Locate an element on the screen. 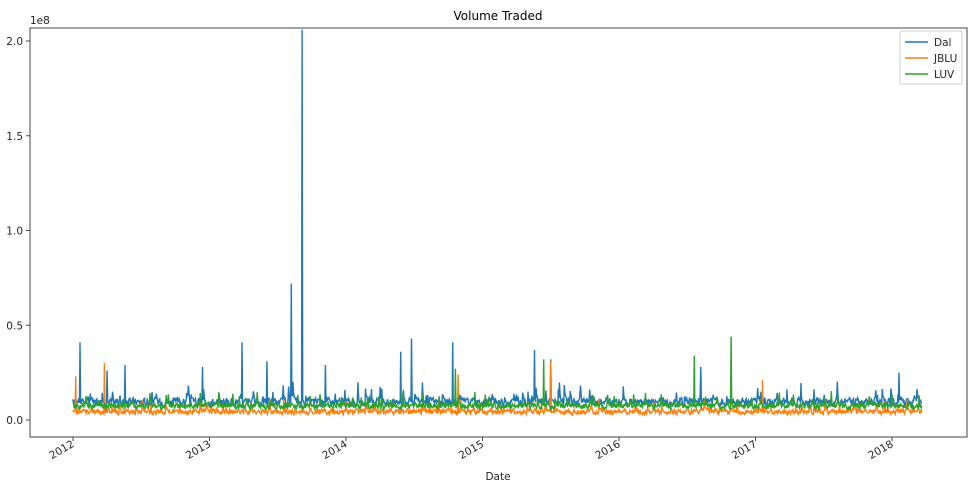 This screenshot has width=975, height=488. y-tick-label: 1.0 is located at coordinates (14, 232).